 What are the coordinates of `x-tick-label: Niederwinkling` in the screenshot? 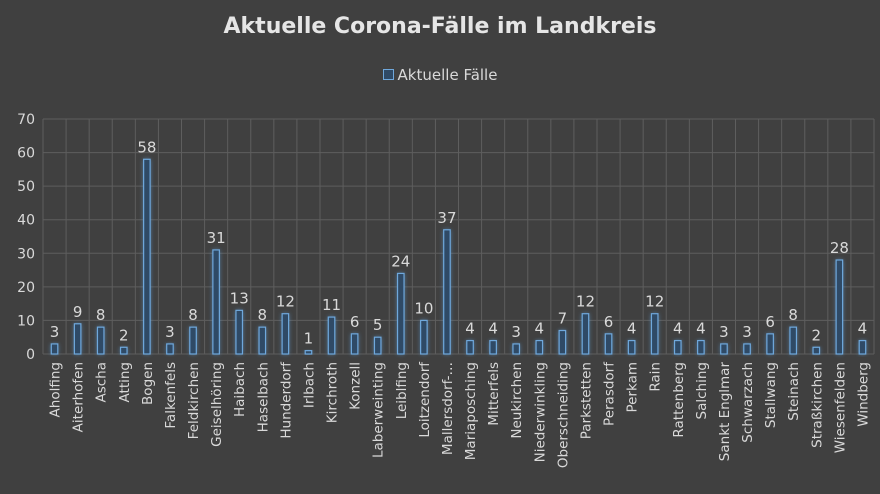 It's located at (540, 412).